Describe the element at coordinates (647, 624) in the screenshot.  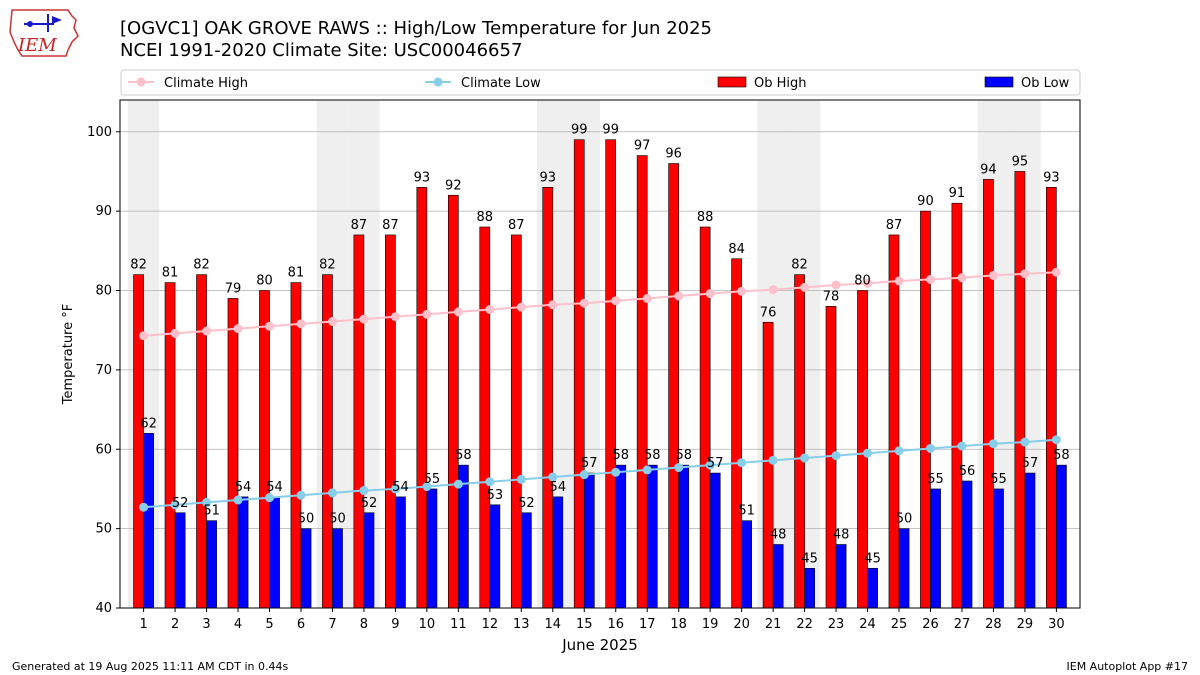
I see `x-tick-label: 17` at that location.